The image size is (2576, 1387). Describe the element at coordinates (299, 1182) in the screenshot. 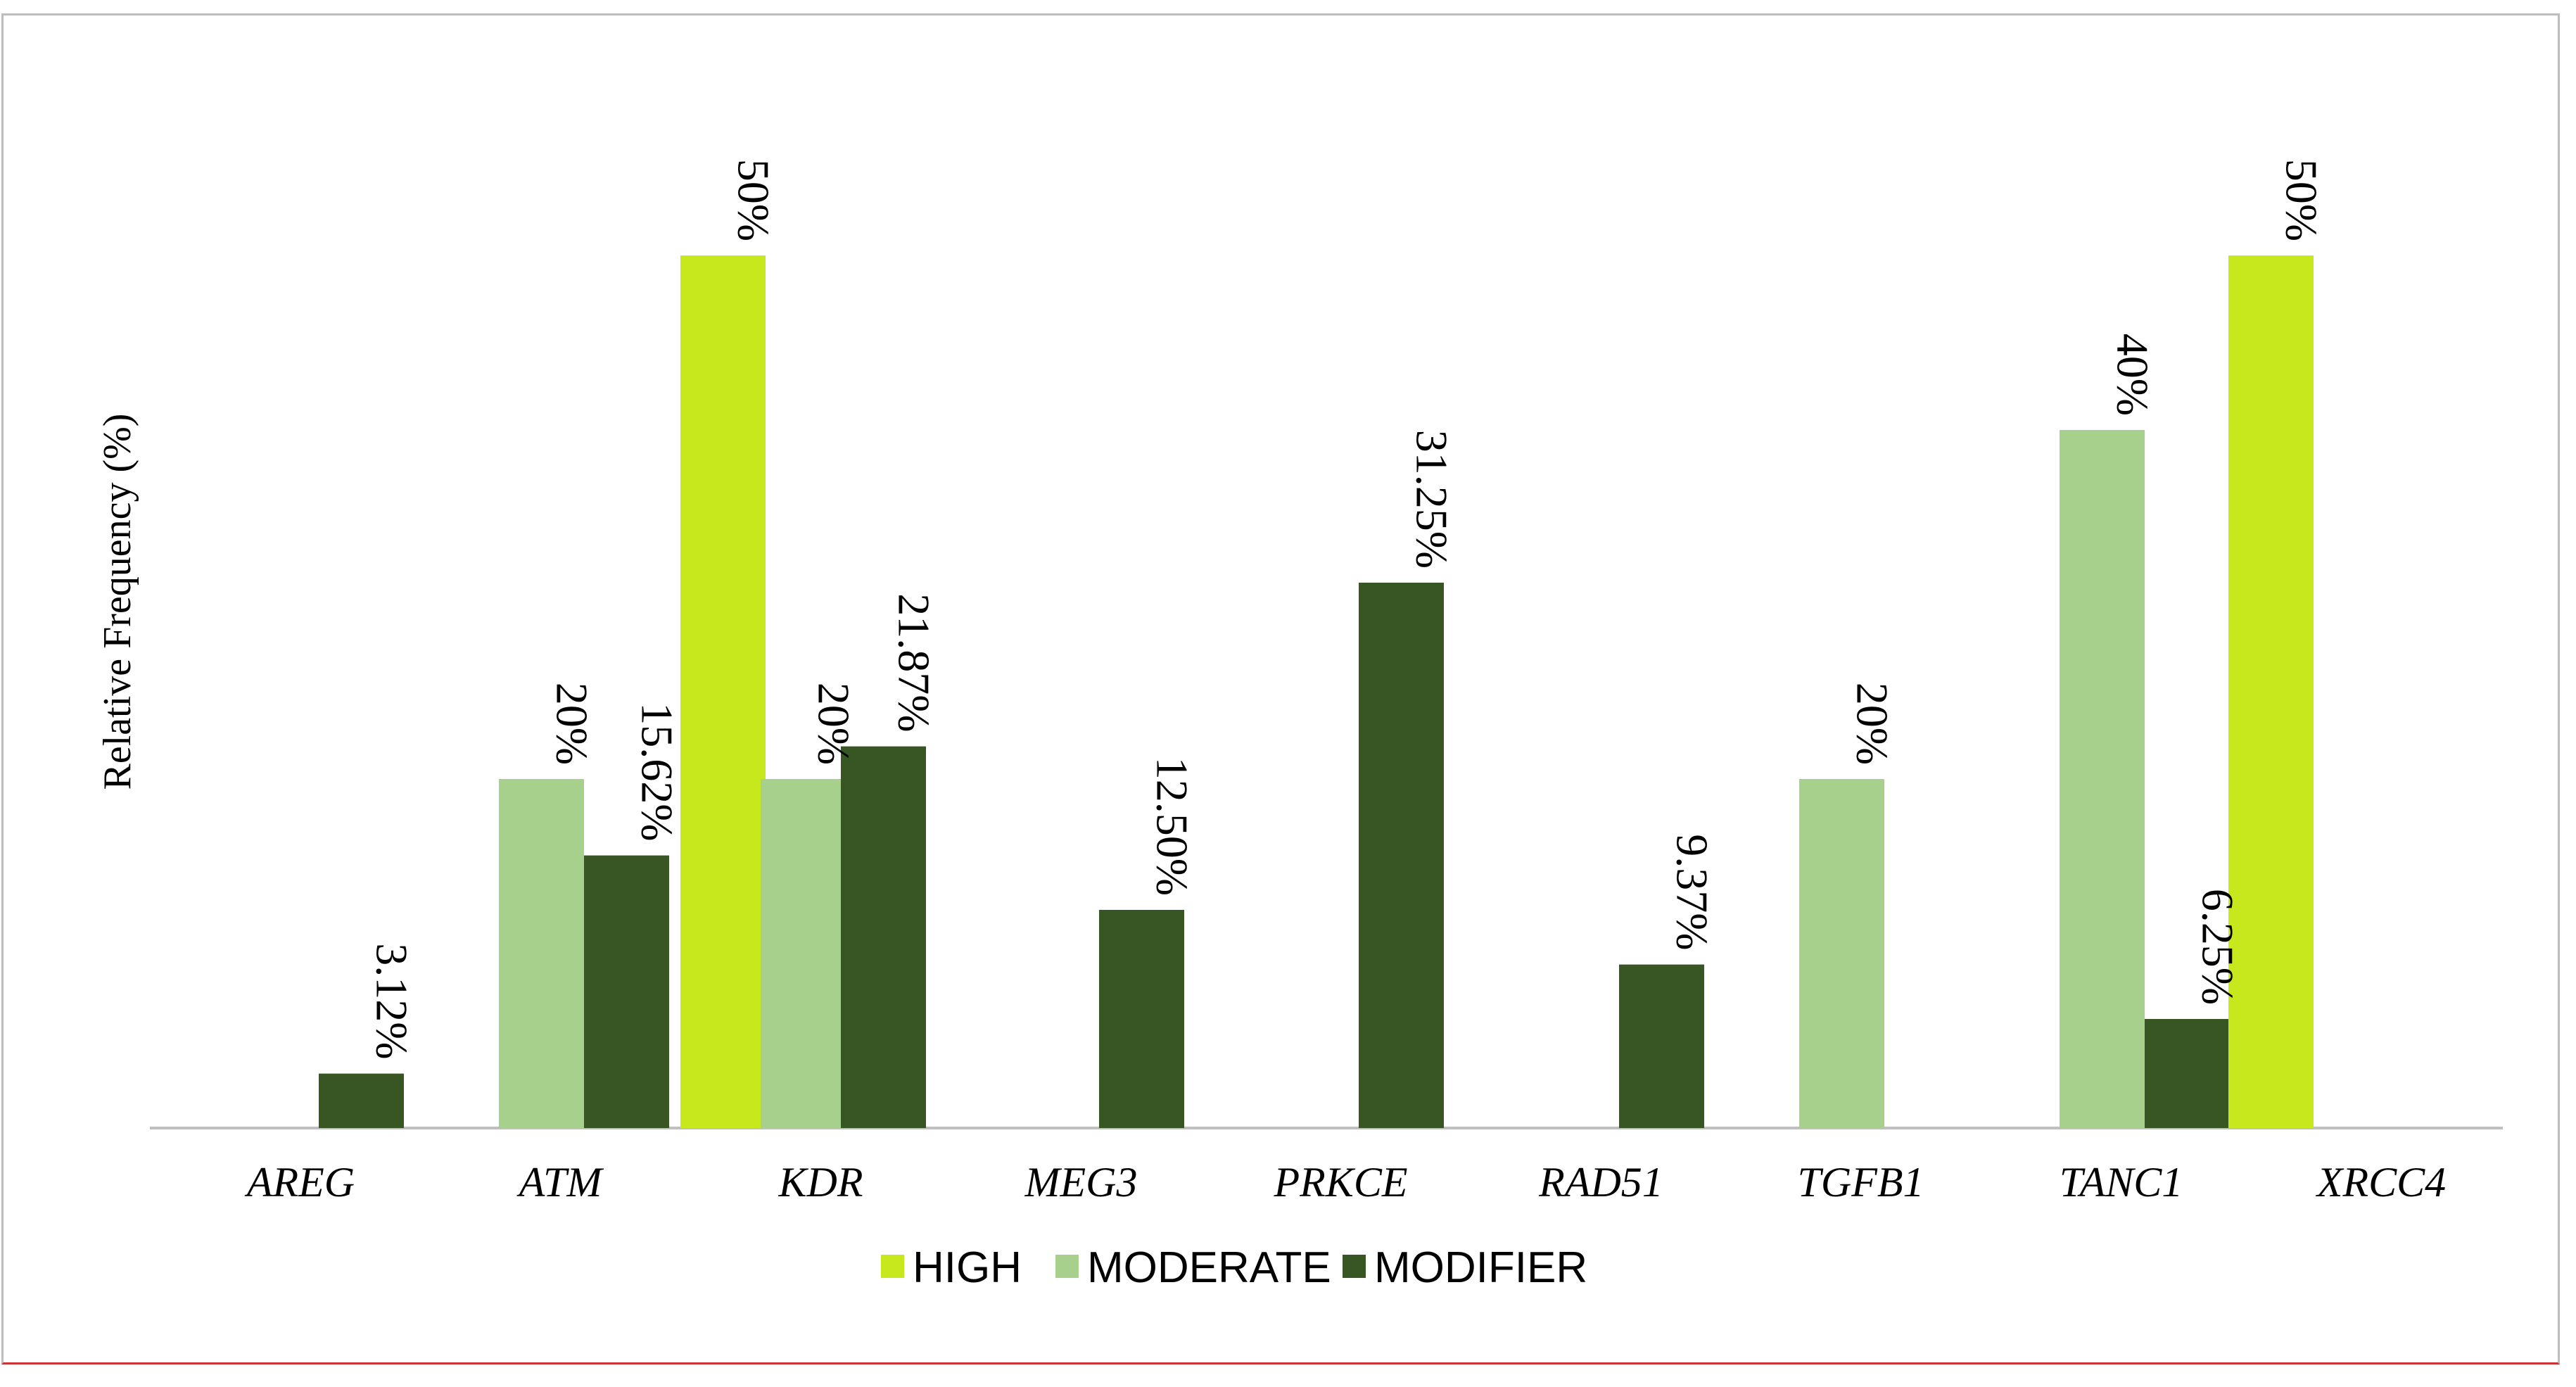

I see `category-label: AREG` at that location.